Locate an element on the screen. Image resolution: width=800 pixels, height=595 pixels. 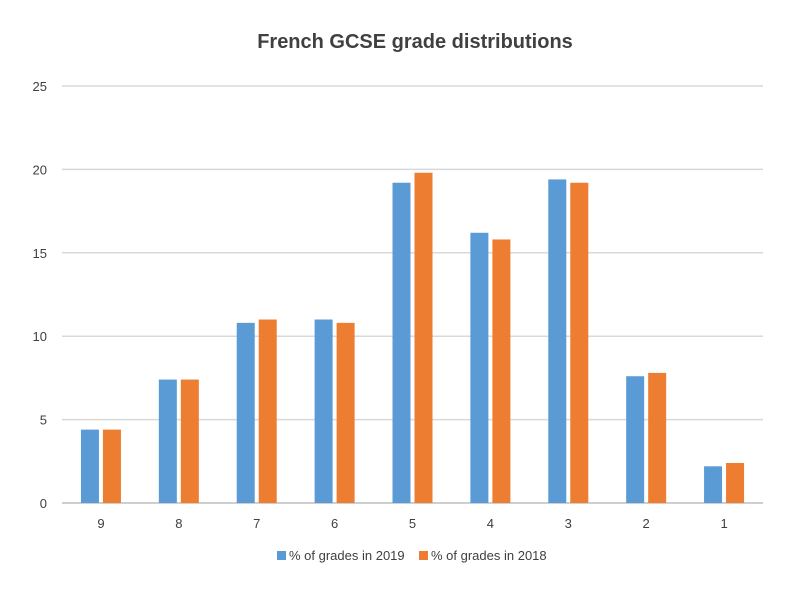
x-tick-label: 3 is located at coordinates (568, 523).